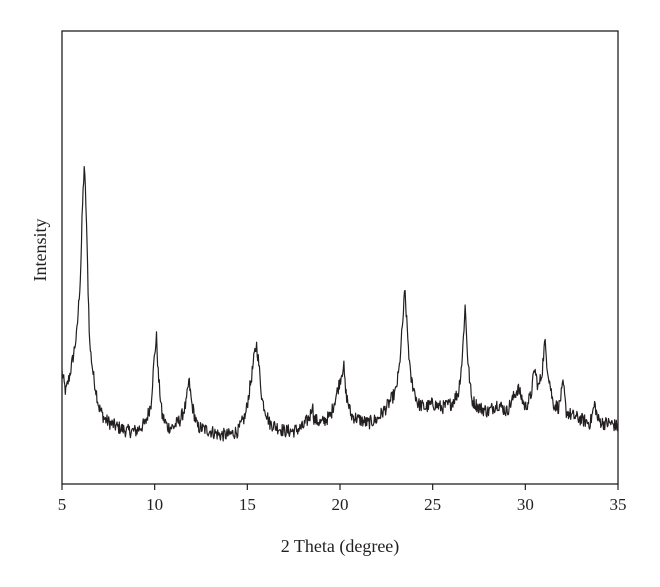  I want to click on x-axis-ticks: 5 10 15 20 25 30 35, so click(342, 499).